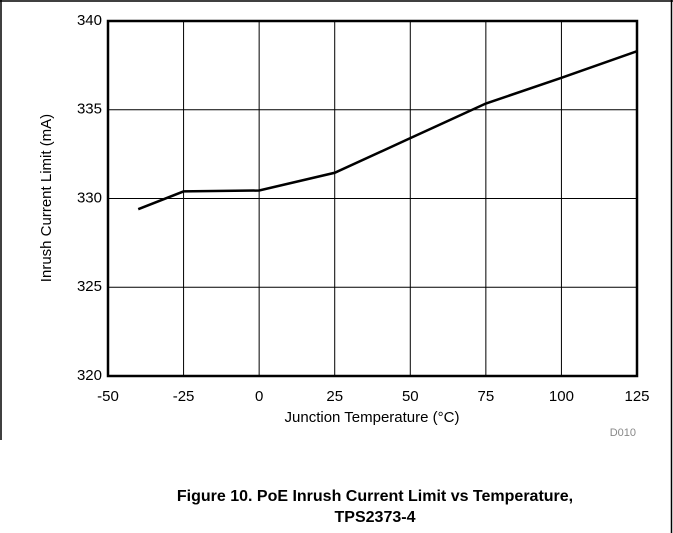 The image size is (673, 533). Describe the element at coordinates (375, 517) in the screenshot. I see `chart-title: TPS2373-4` at that location.